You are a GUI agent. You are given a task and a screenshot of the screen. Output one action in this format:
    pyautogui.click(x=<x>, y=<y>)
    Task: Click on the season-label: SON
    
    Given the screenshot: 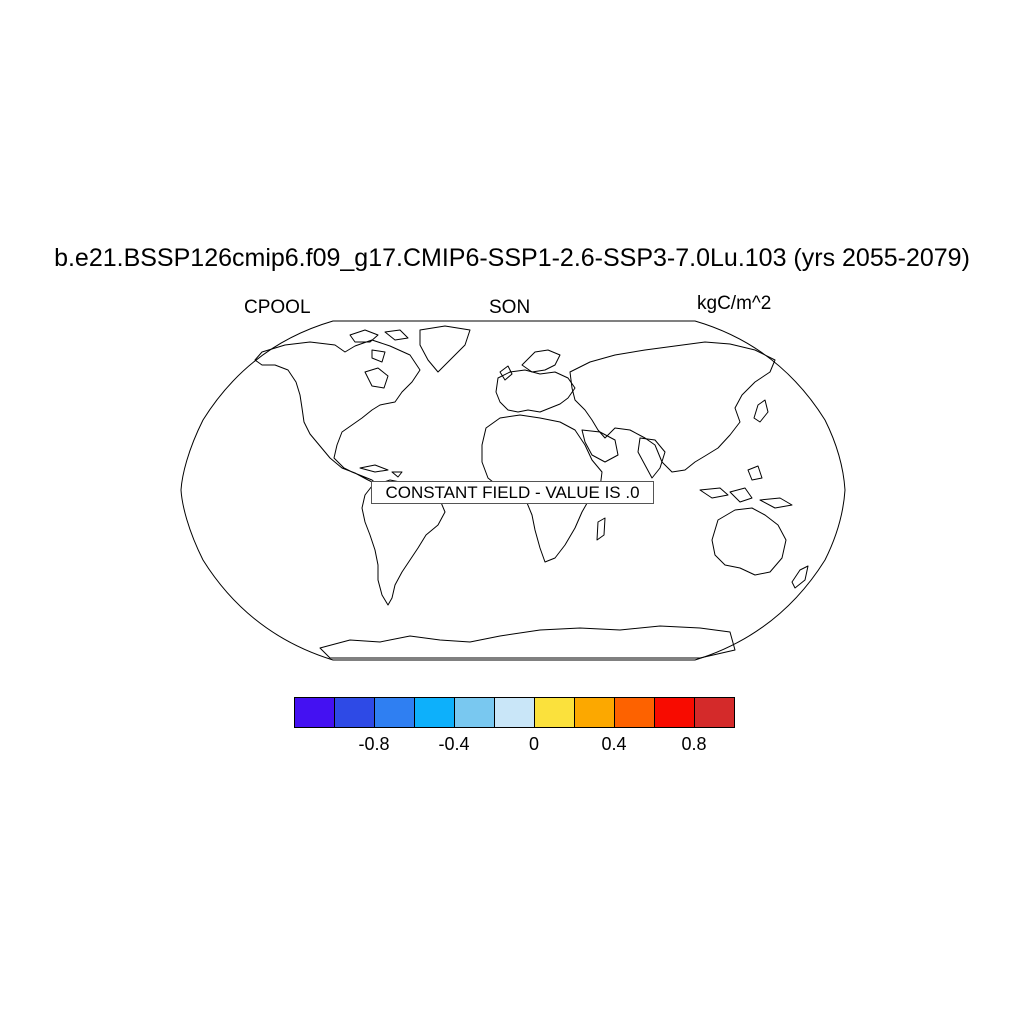 What is the action you would take?
    pyautogui.click(x=510, y=307)
    